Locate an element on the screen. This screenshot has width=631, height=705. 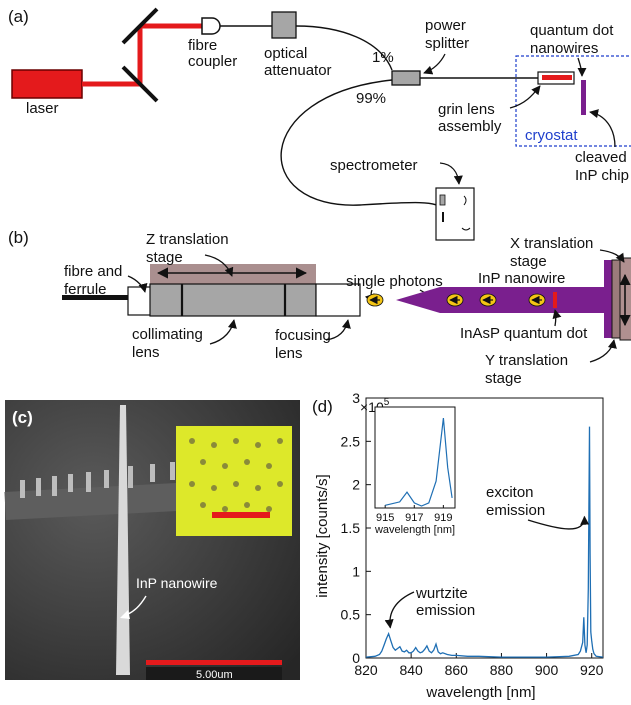
spectrometer-mirror-top is located at coordinates (465, 200).